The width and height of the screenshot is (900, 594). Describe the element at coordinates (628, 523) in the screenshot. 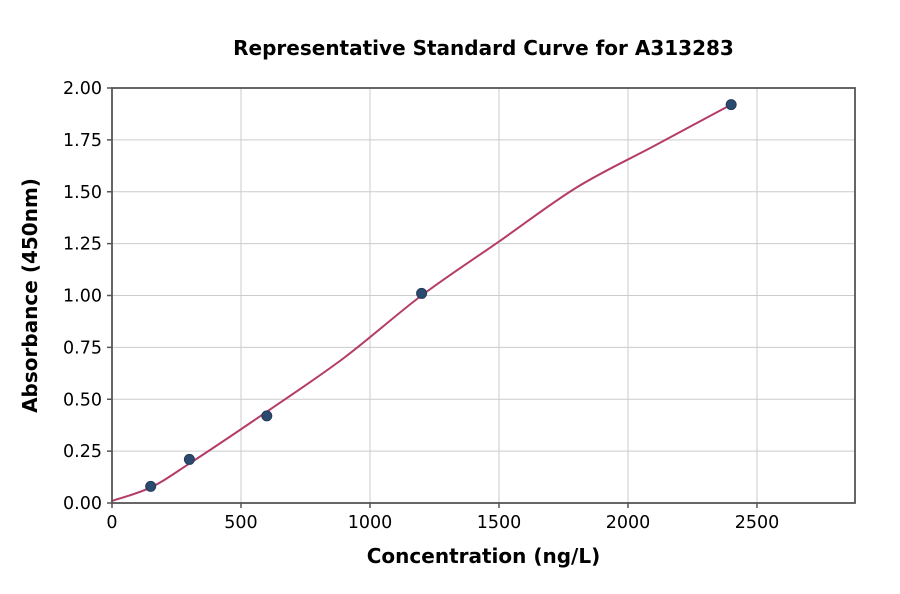

I see `x-tick-label: 2000` at that location.